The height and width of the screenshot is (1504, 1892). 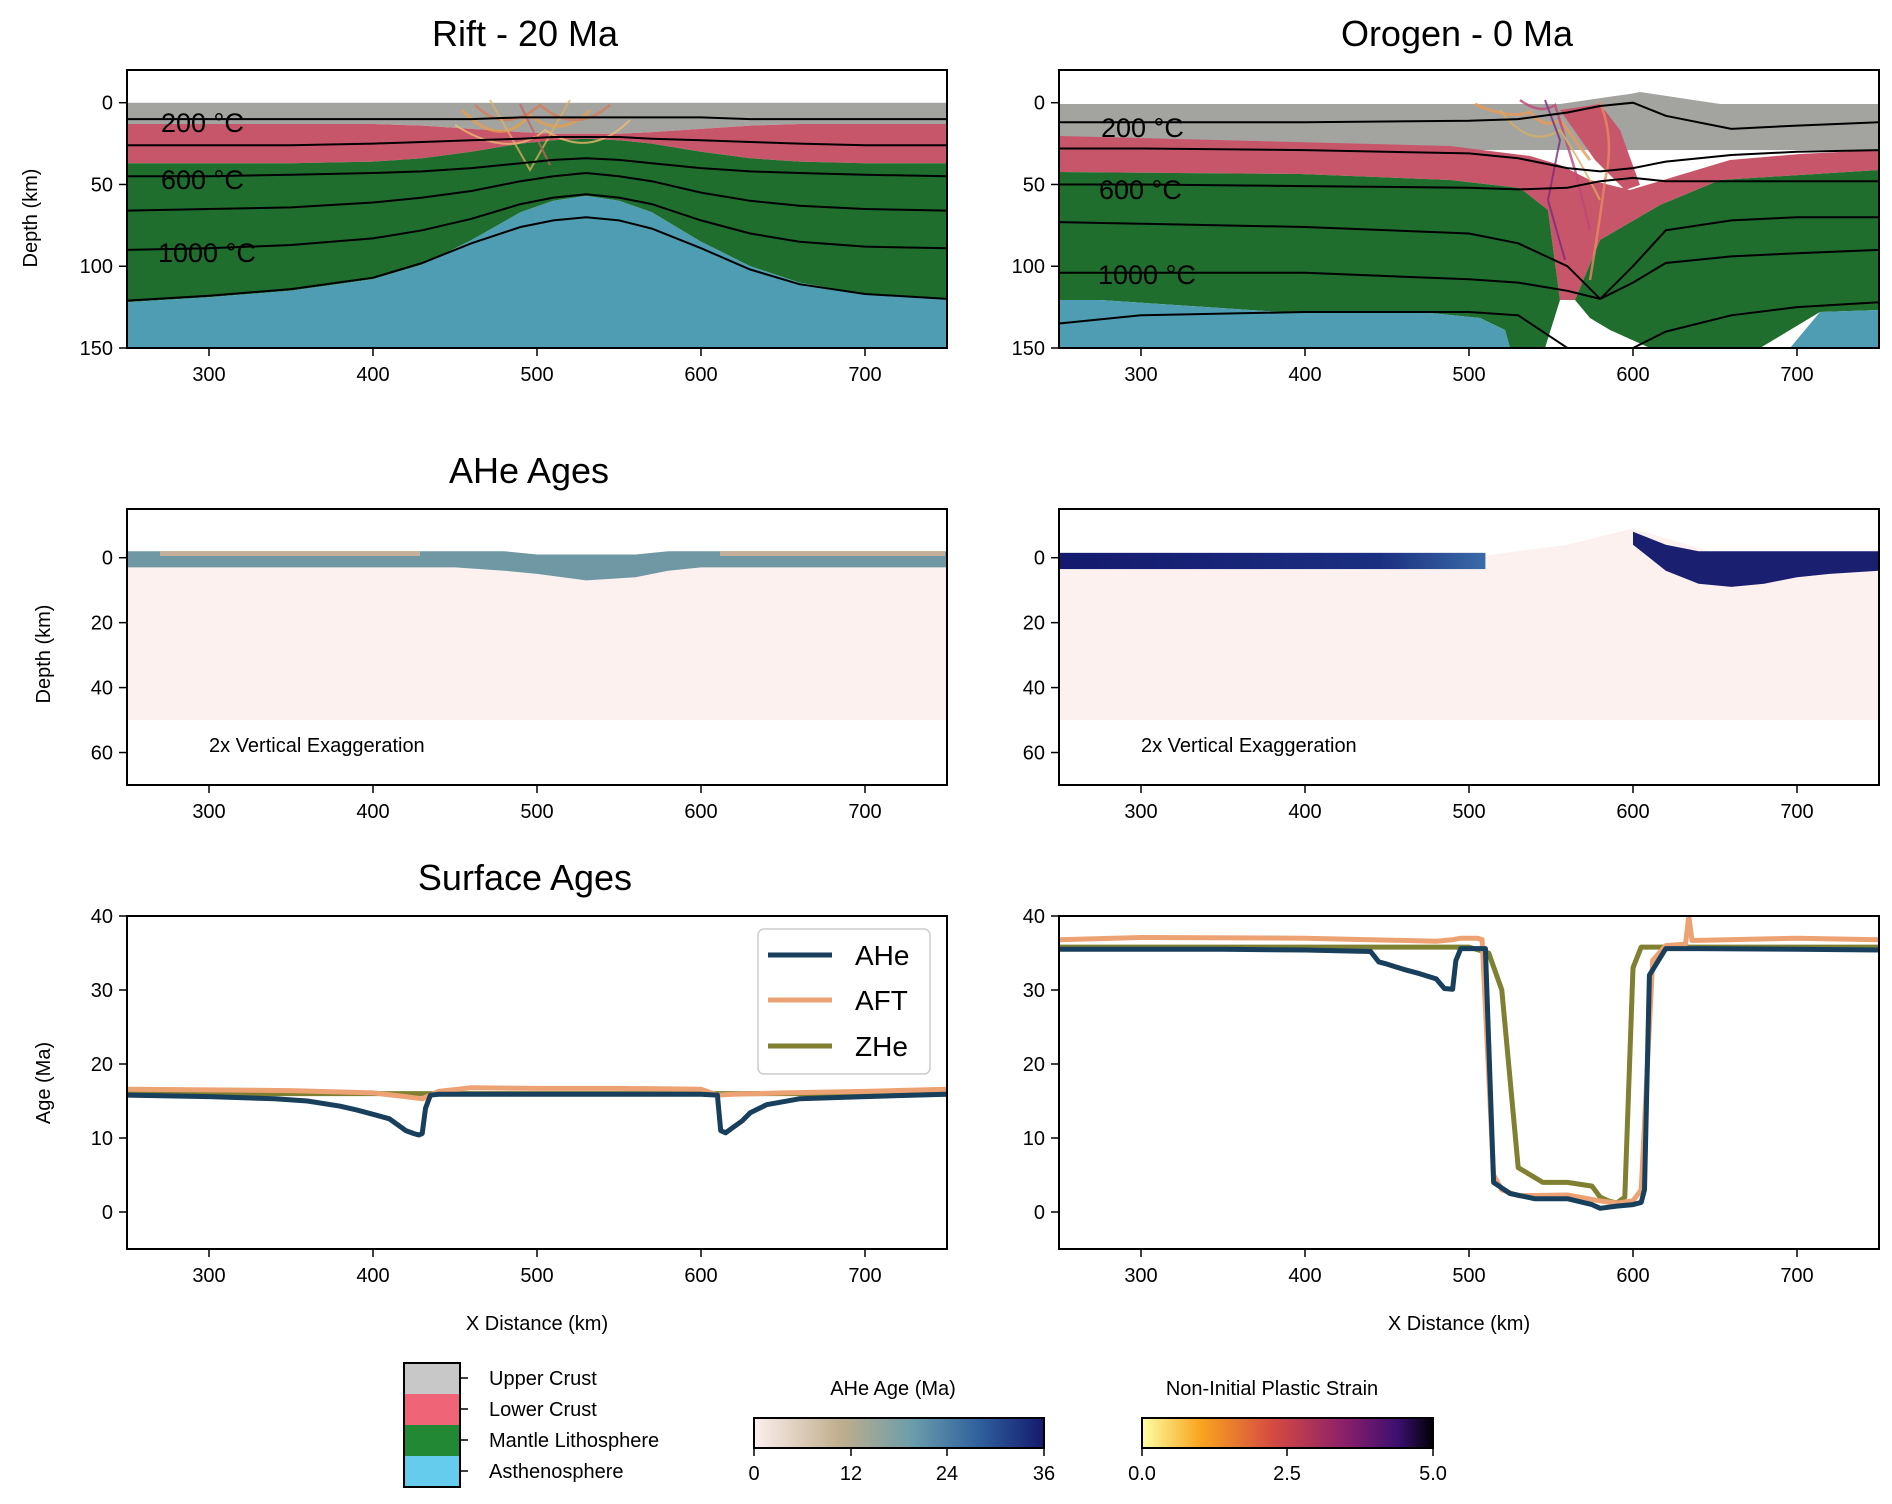 What do you see at coordinates (372, 1276) in the screenshot?
I see `rift-surface-xtick-label: 400` at bounding box center [372, 1276].